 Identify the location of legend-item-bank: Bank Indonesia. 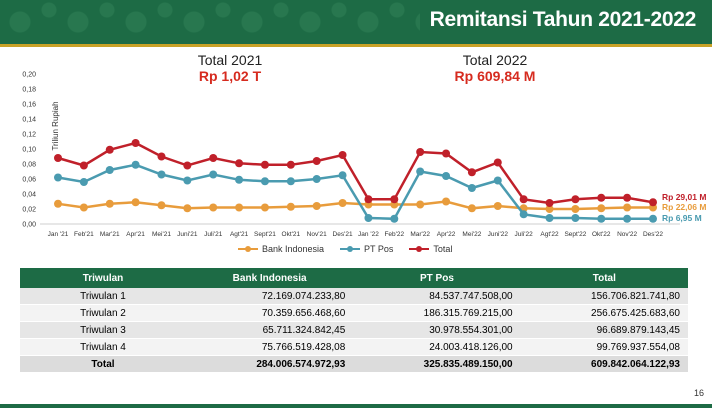
(281, 249).